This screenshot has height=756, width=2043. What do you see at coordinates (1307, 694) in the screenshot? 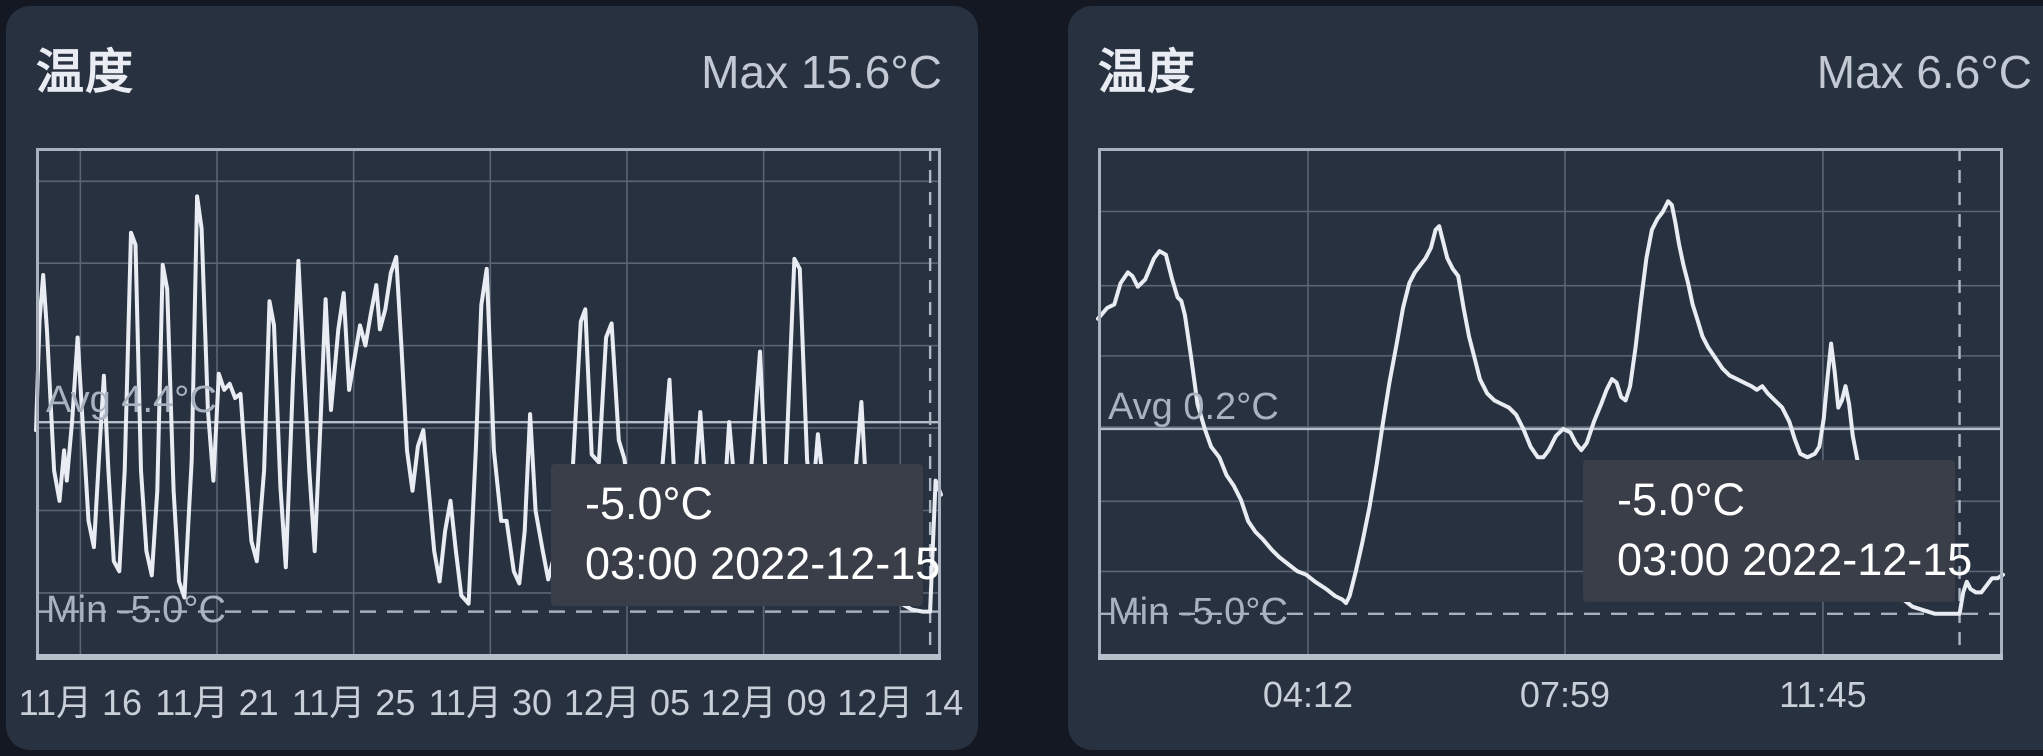
I see `x-tick-label: 04:12` at bounding box center [1307, 694].